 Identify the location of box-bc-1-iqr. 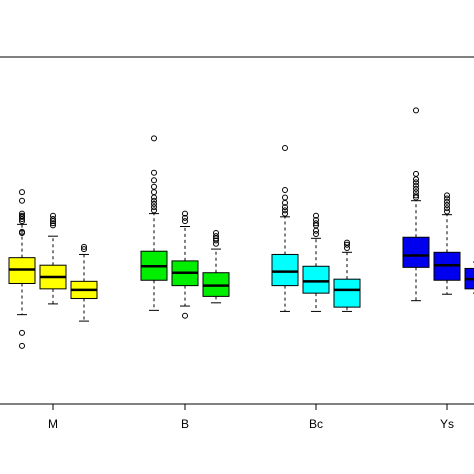
(285, 270).